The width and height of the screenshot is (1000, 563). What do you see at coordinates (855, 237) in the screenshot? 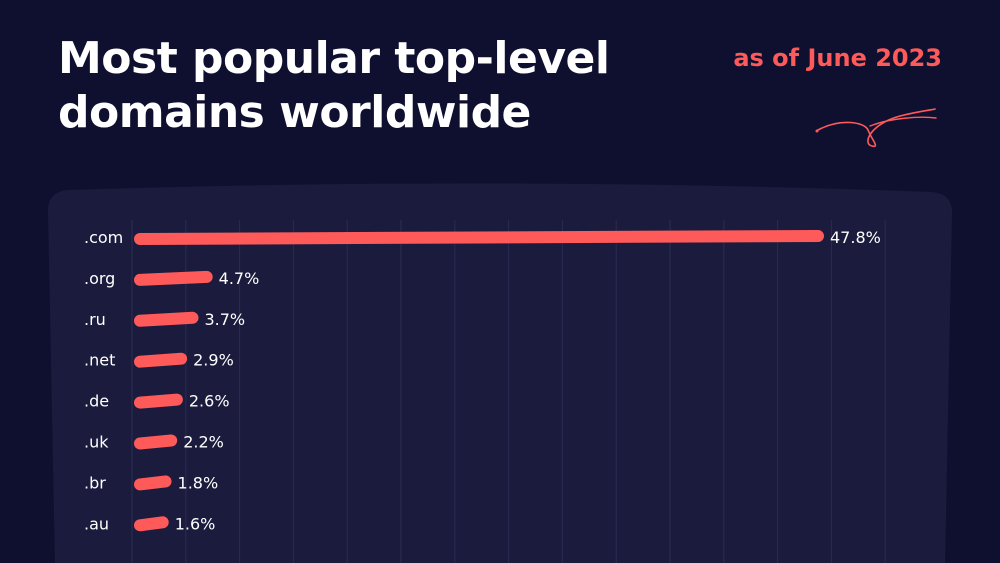
I see `value-label: 47.8%` at bounding box center [855, 237].